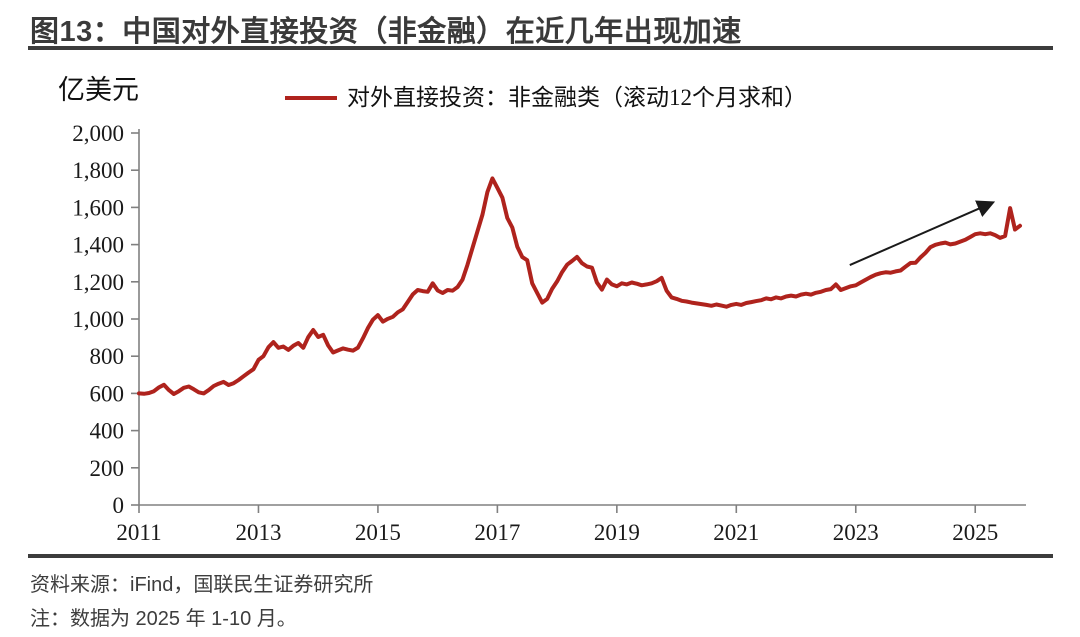  I want to click on svg-text: 1,400, so click(98, 245).